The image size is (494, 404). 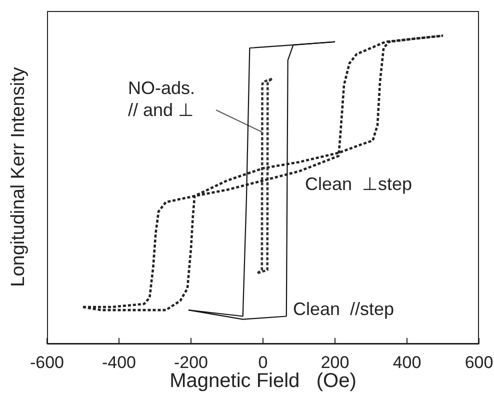 I want to click on series-label: Clean ⊥step, so click(x=358, y=184).